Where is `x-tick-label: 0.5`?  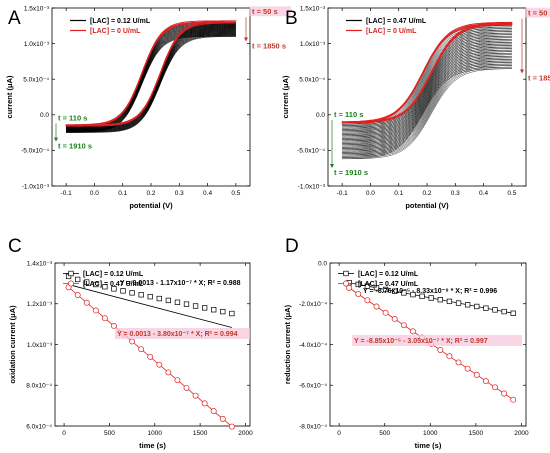 x-tick-label: 0.5 is located at coordinates (235, 193).